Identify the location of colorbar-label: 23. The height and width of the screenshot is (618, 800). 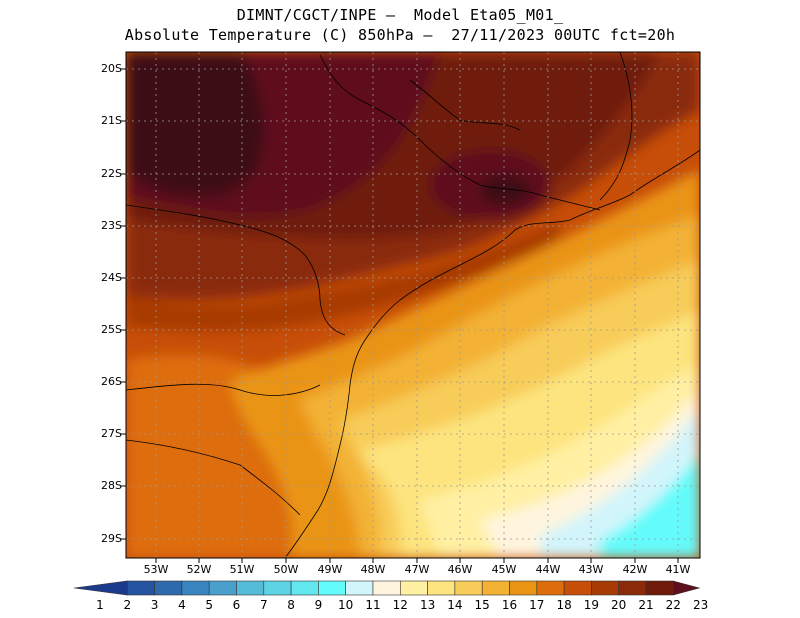
(700, 605).